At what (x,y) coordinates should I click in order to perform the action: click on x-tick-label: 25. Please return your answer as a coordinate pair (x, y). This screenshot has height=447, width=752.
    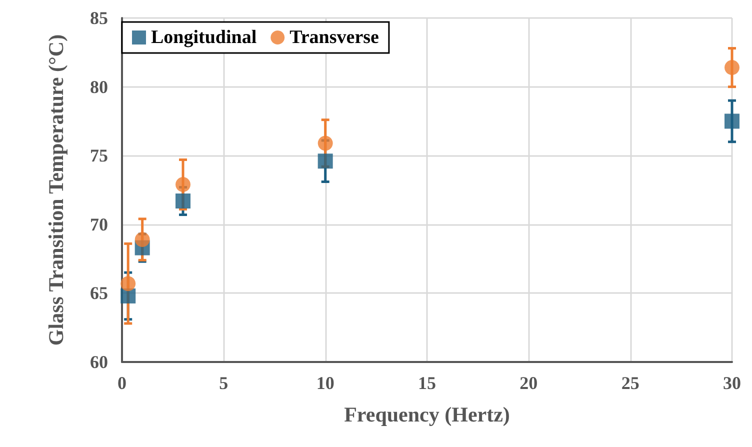
    Looking at the image, I should click on (630, 383).